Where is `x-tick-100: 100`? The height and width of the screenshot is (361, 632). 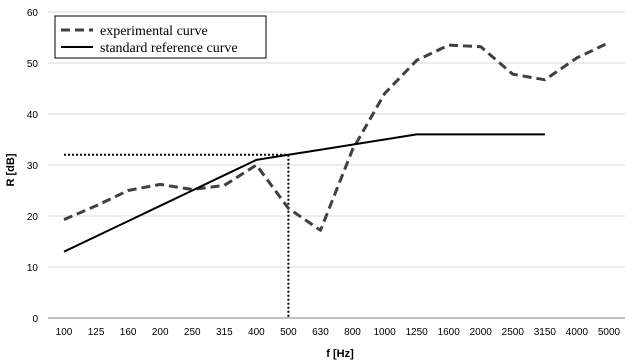 x-tick-100: 100 is located at coordinates (64, 332).